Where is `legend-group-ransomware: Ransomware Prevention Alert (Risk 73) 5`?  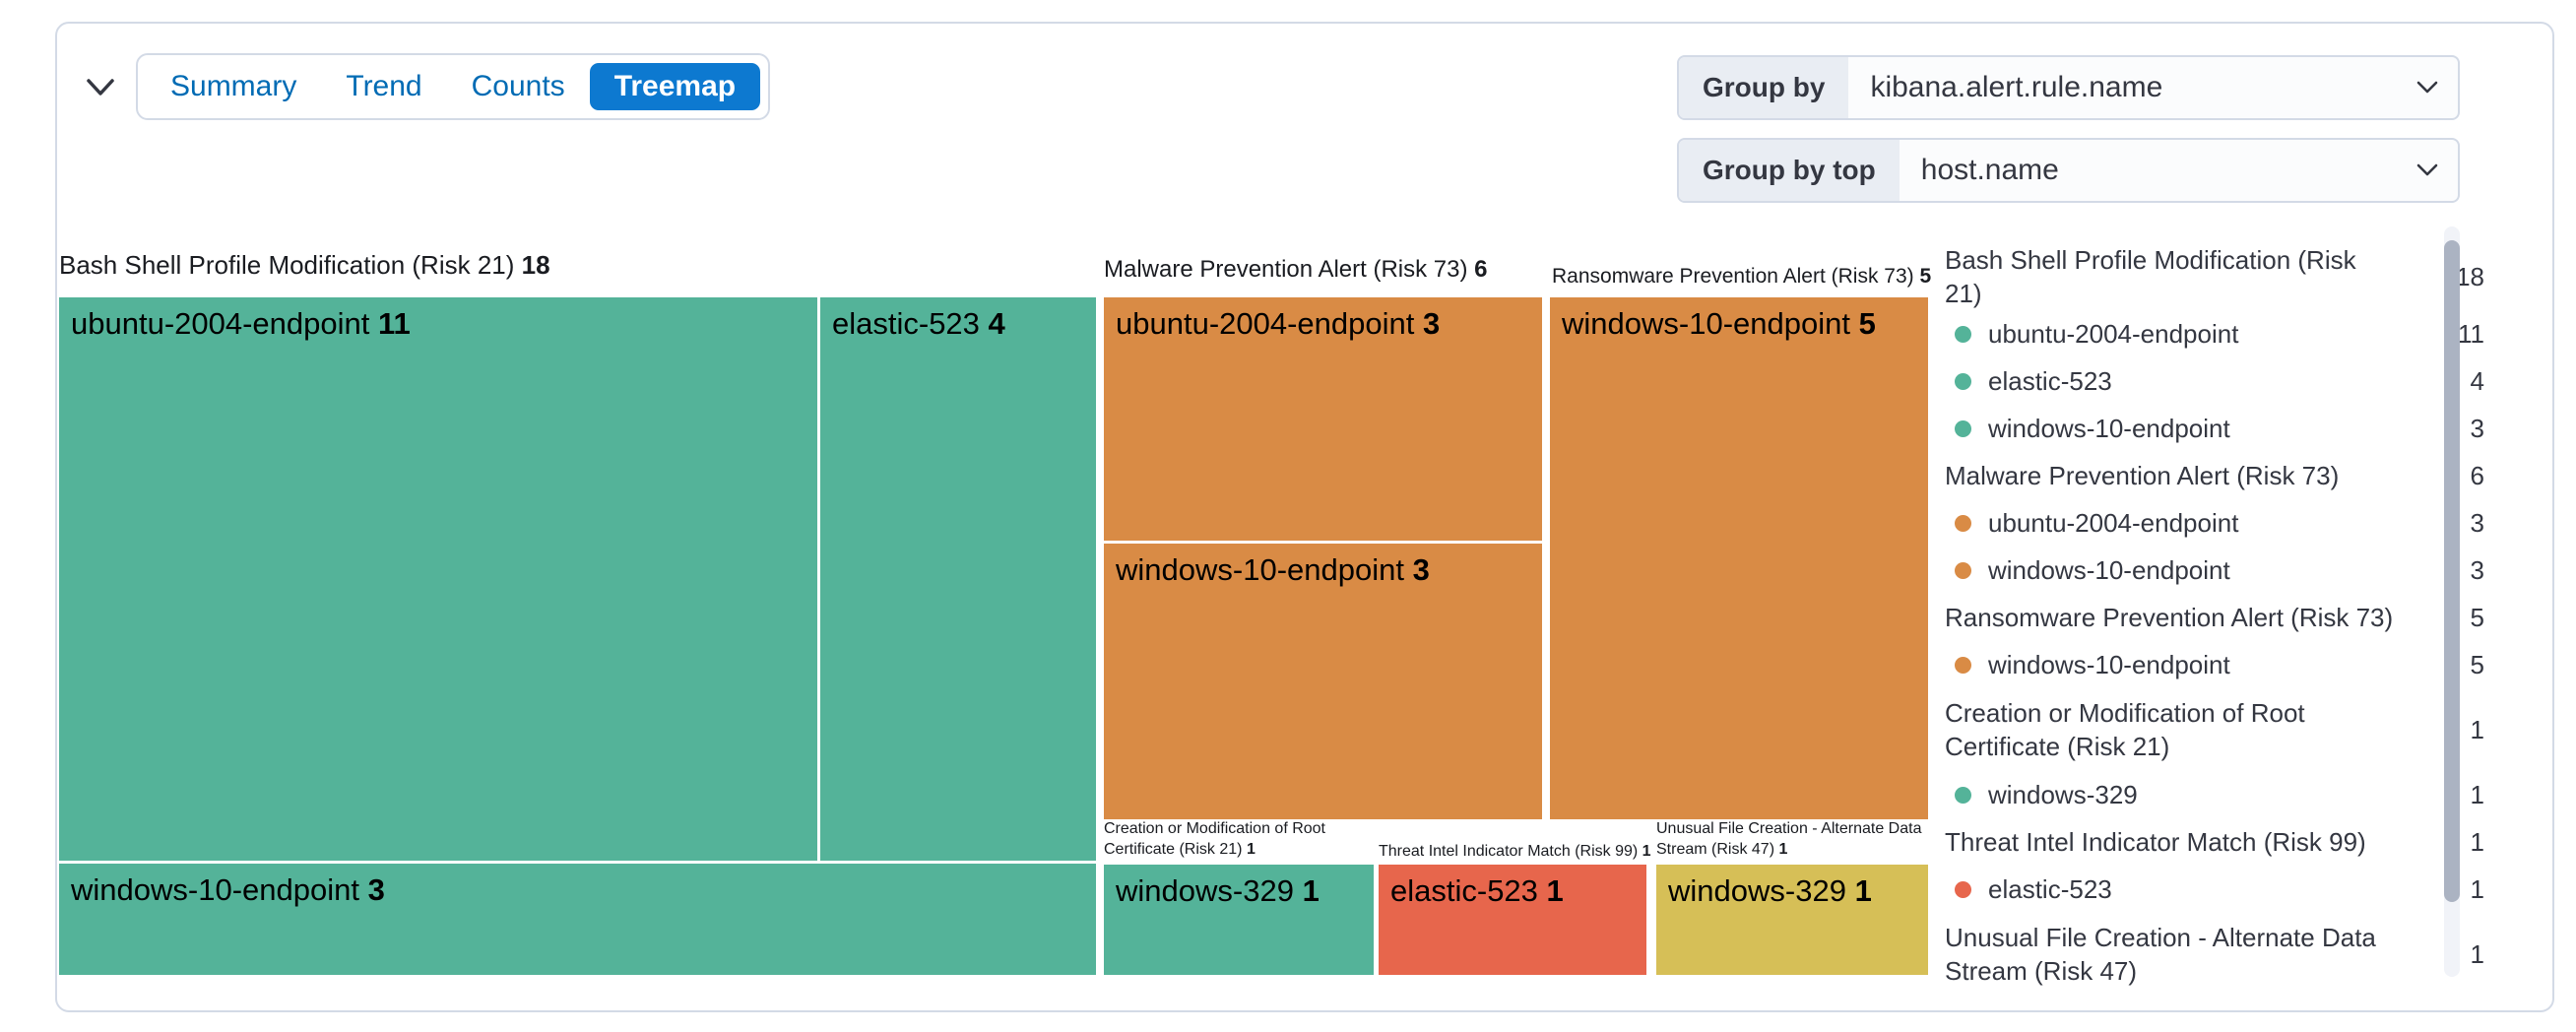
legend-group-ransomware: Ransomware Prevention Alert (Risk 73) 5 is located at coordinates (2214, 618).